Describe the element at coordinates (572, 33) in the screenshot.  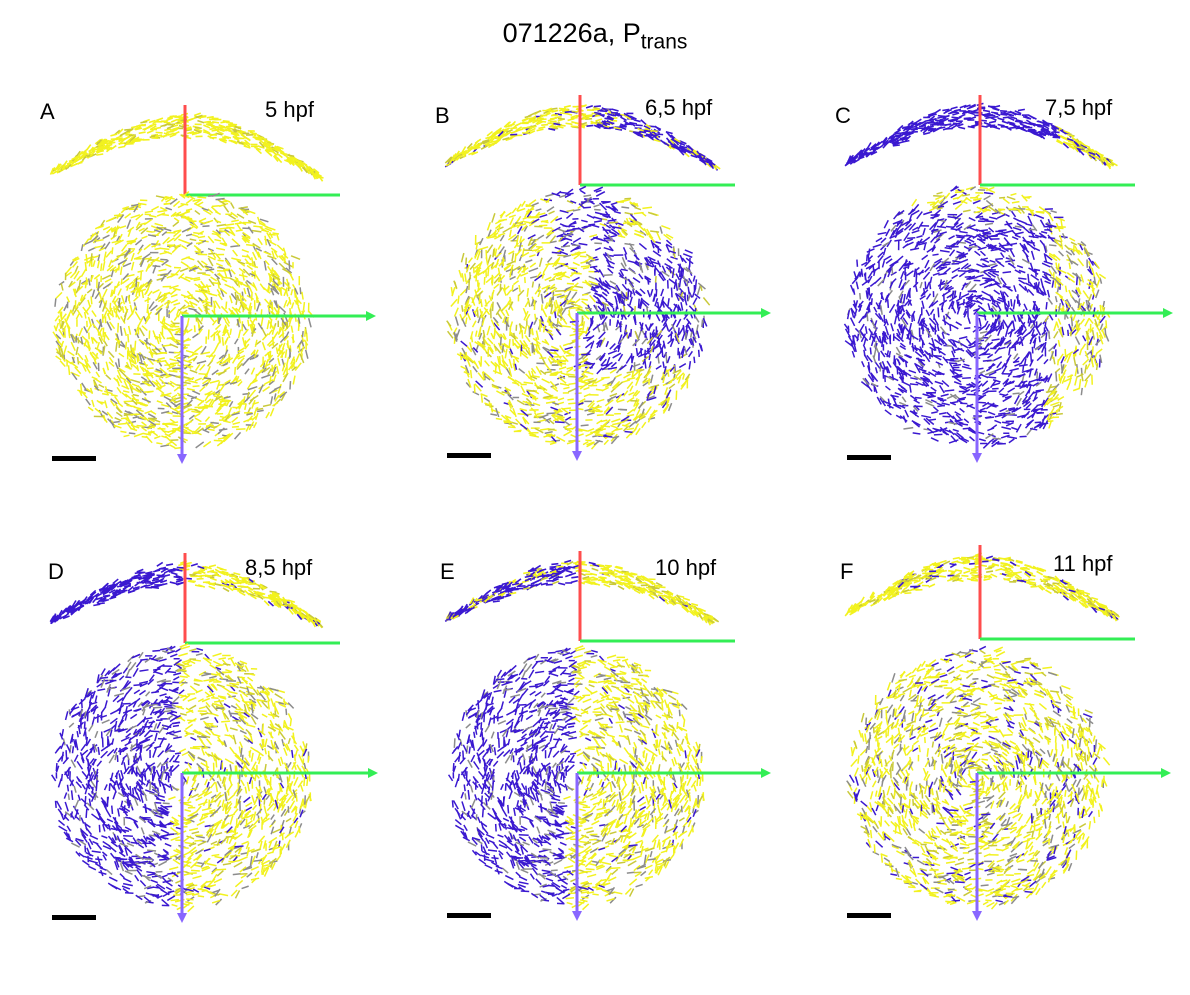
I see `figure-title-main: 071226a, P` at that location.